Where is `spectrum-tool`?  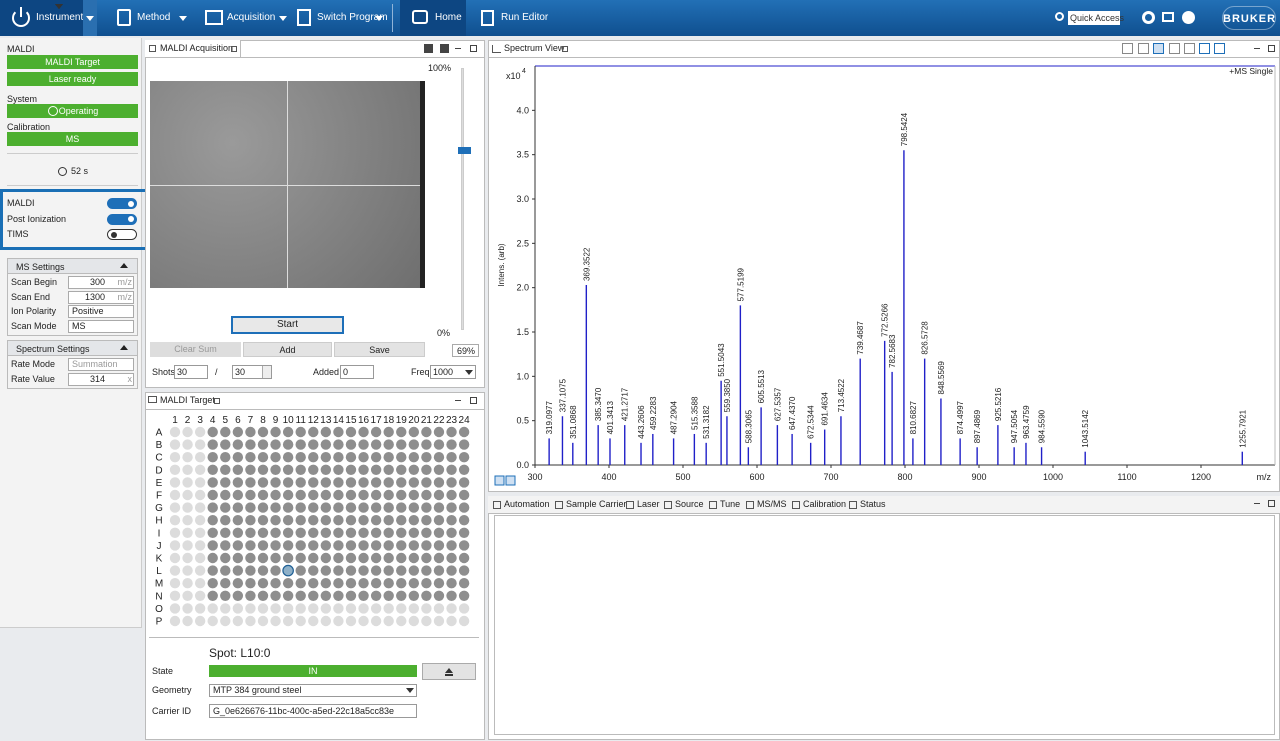 spectrum-tool is located at coordinates (1143, 48).